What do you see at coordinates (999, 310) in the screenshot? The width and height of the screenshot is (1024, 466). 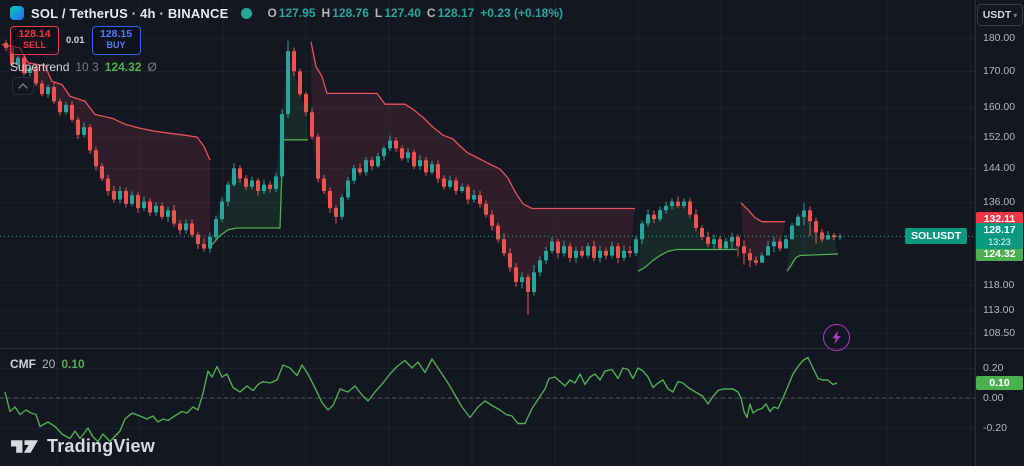 I see `price-axis-label: 113.00` at bounding box center [999, 310].